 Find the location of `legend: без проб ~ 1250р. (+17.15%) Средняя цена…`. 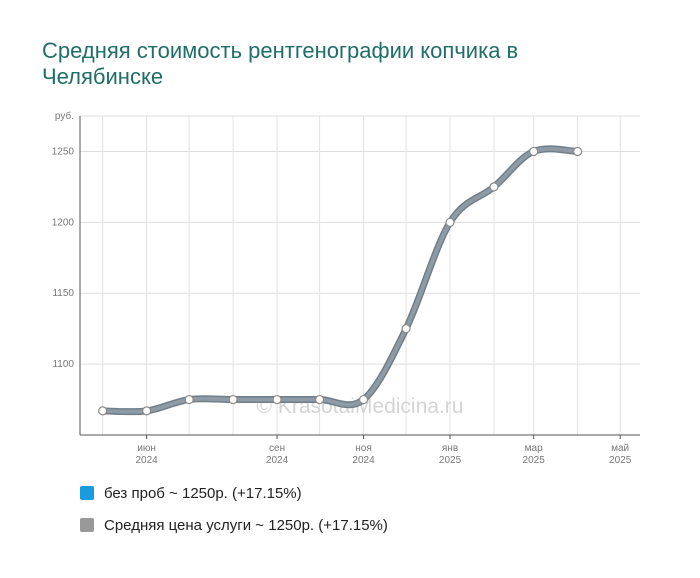

legend: без проб ~ 1250р. (+17.15%) Средняя цена… is located at coordinates (234, 516).